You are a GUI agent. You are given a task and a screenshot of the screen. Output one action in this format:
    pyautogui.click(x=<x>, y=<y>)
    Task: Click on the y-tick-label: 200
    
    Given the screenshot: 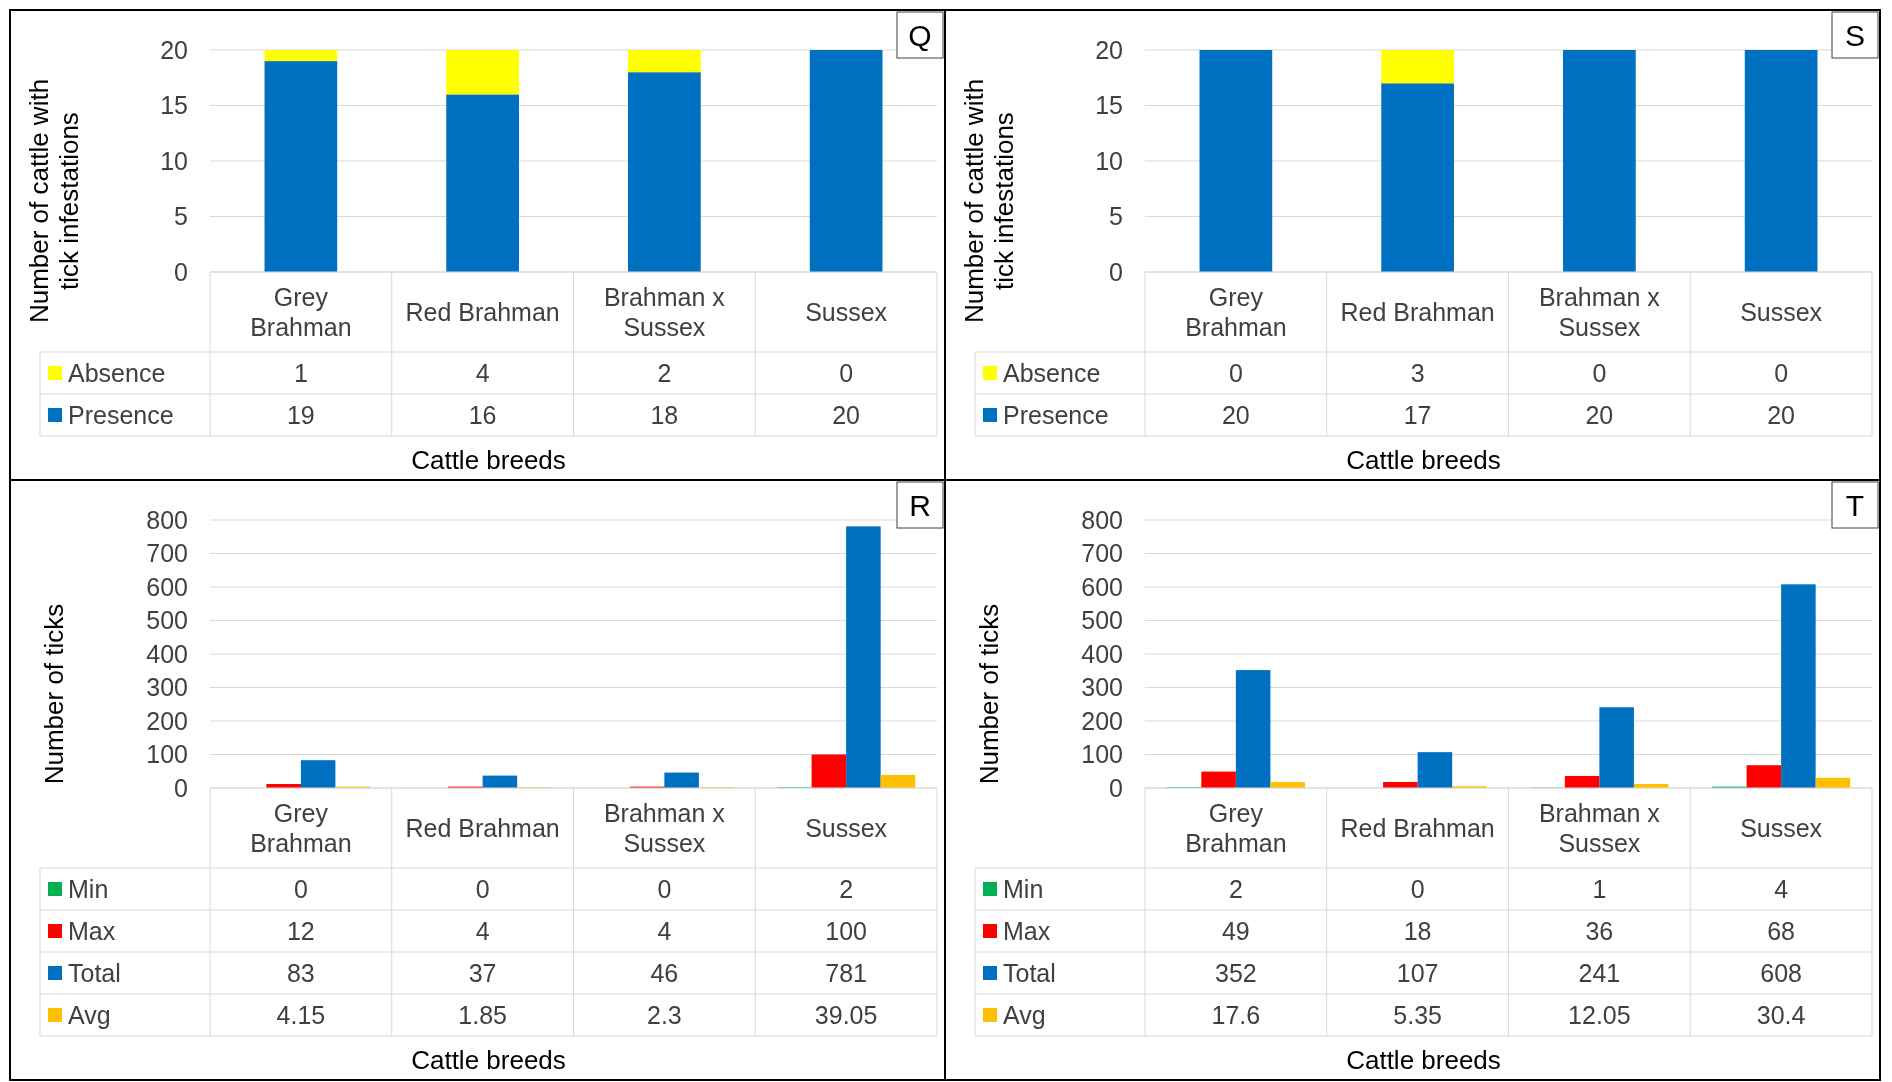 What is the action you would take?
    pyautogui.click(x=1102, y=720)
    